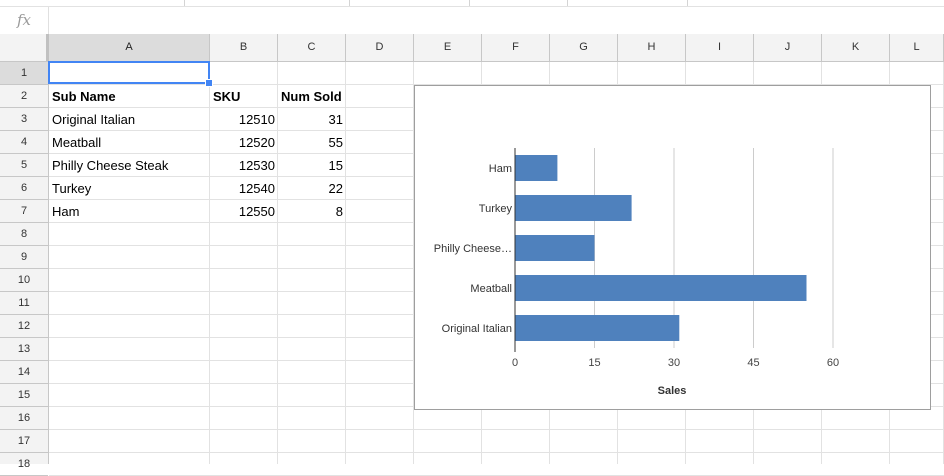 This screenshot has height=476, width=944. What do you see at coordinates (674, 363) in the screenshot?
I see `x-tick-label: 30` at bounding box center [674, 363].